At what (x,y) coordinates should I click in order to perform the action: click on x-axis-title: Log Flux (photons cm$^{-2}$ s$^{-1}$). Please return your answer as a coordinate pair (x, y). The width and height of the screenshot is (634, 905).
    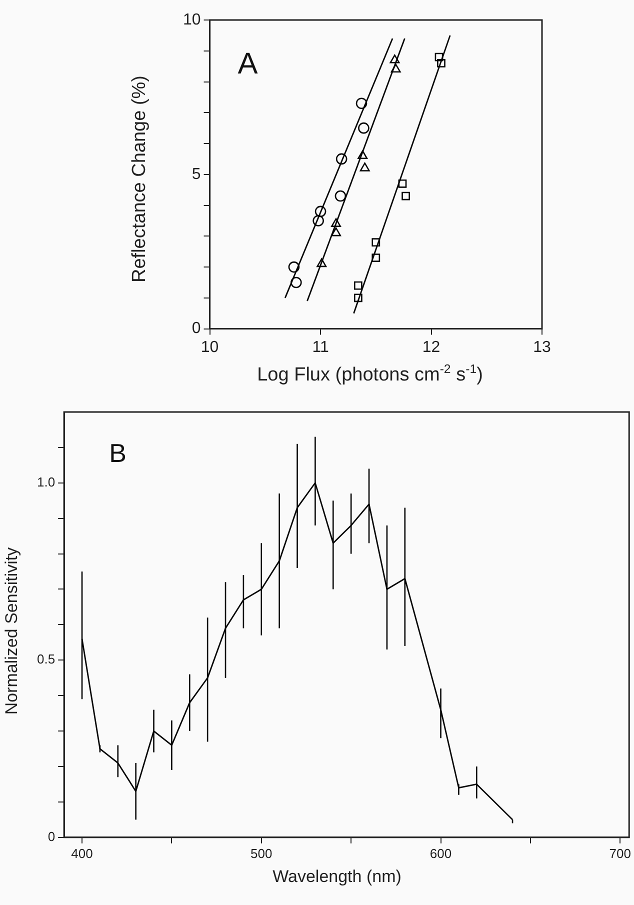
    Looking at the image, I should click on (370, 374).